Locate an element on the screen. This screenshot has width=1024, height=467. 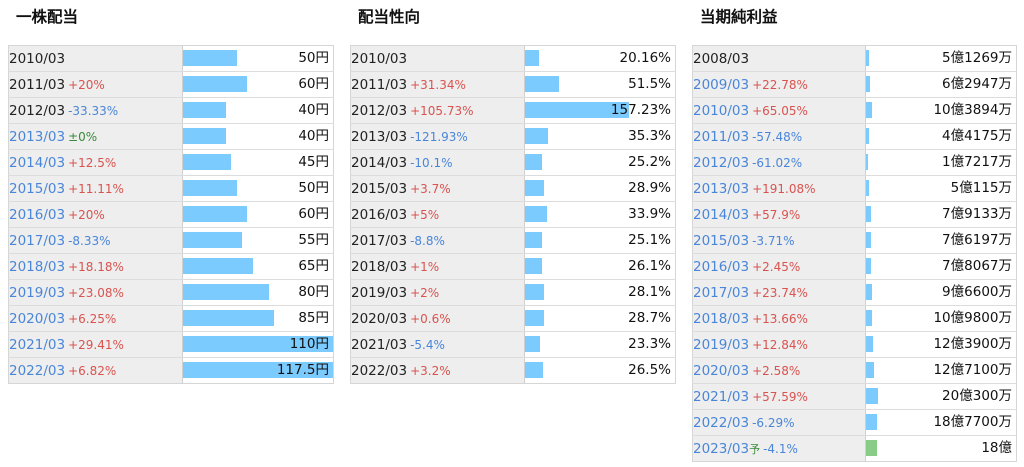
table-row: 2022/03 -6.29% 18億7700万 is located at coordinates (854, 422).